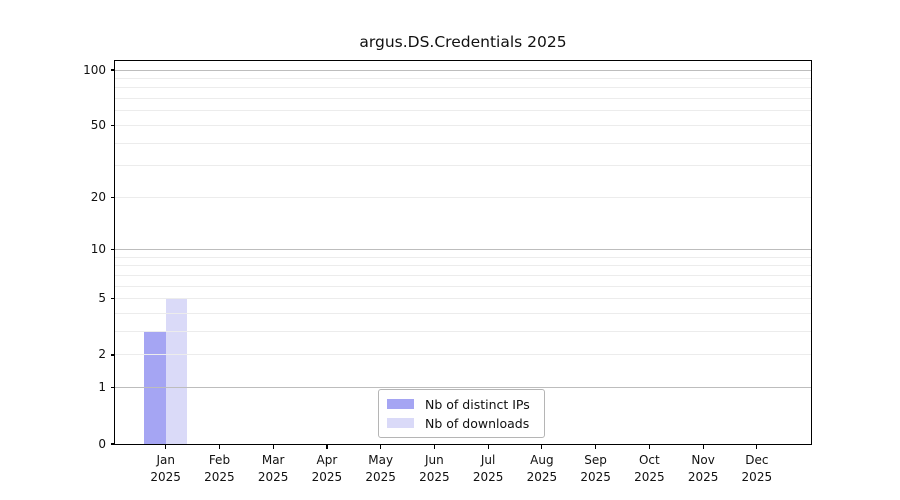 This screenshot has width=900, height=500. I want to click on x-label-month: Aug, so click(542, 460).